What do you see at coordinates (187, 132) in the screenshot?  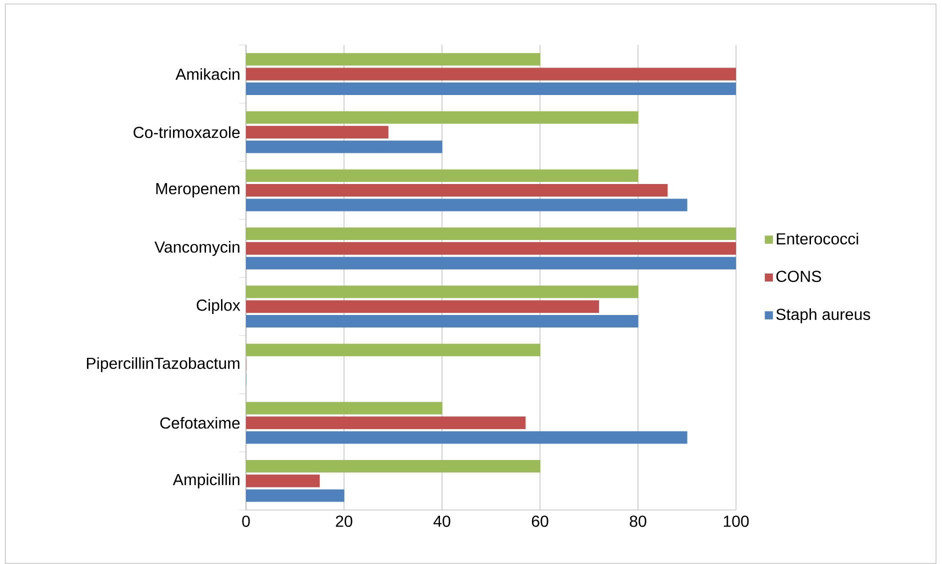 I see `y-tick-label: Co-trimoxazole` at bounding box center [187, 132].